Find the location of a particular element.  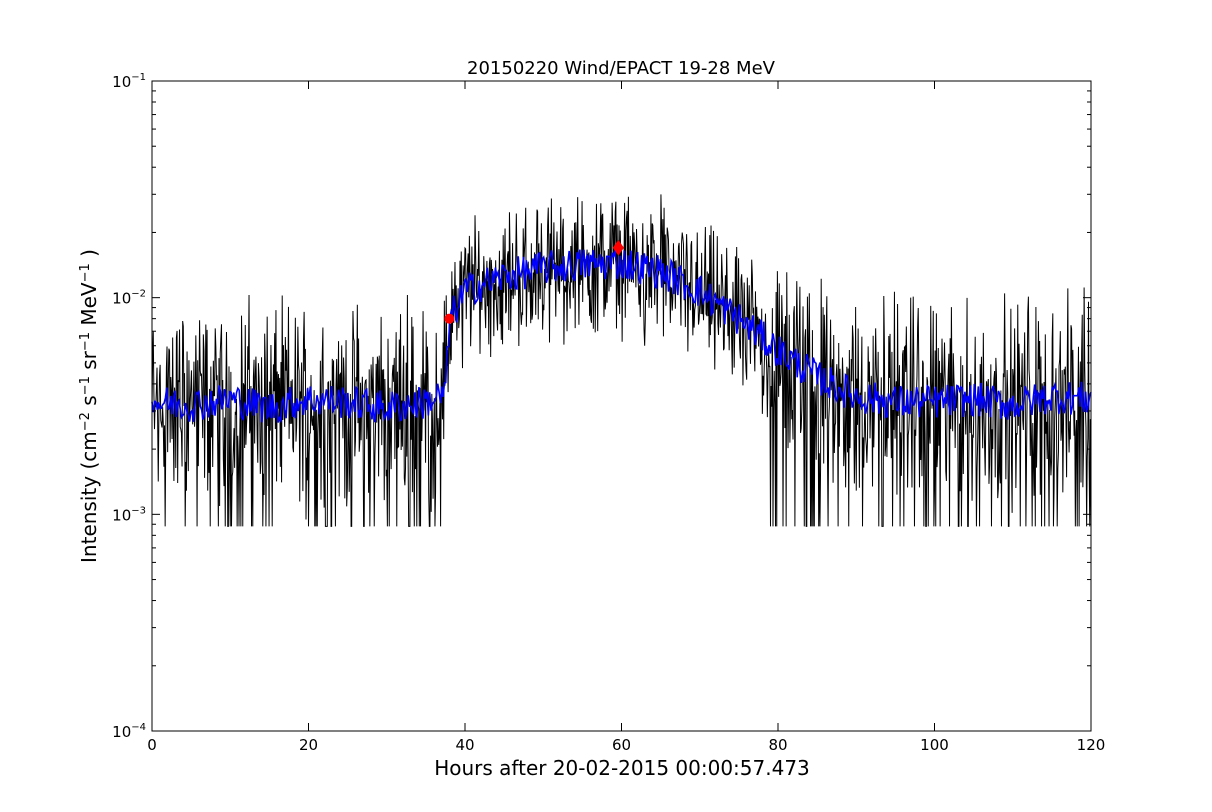

x-tick-label: 80 is located at coordinates (777, 745).